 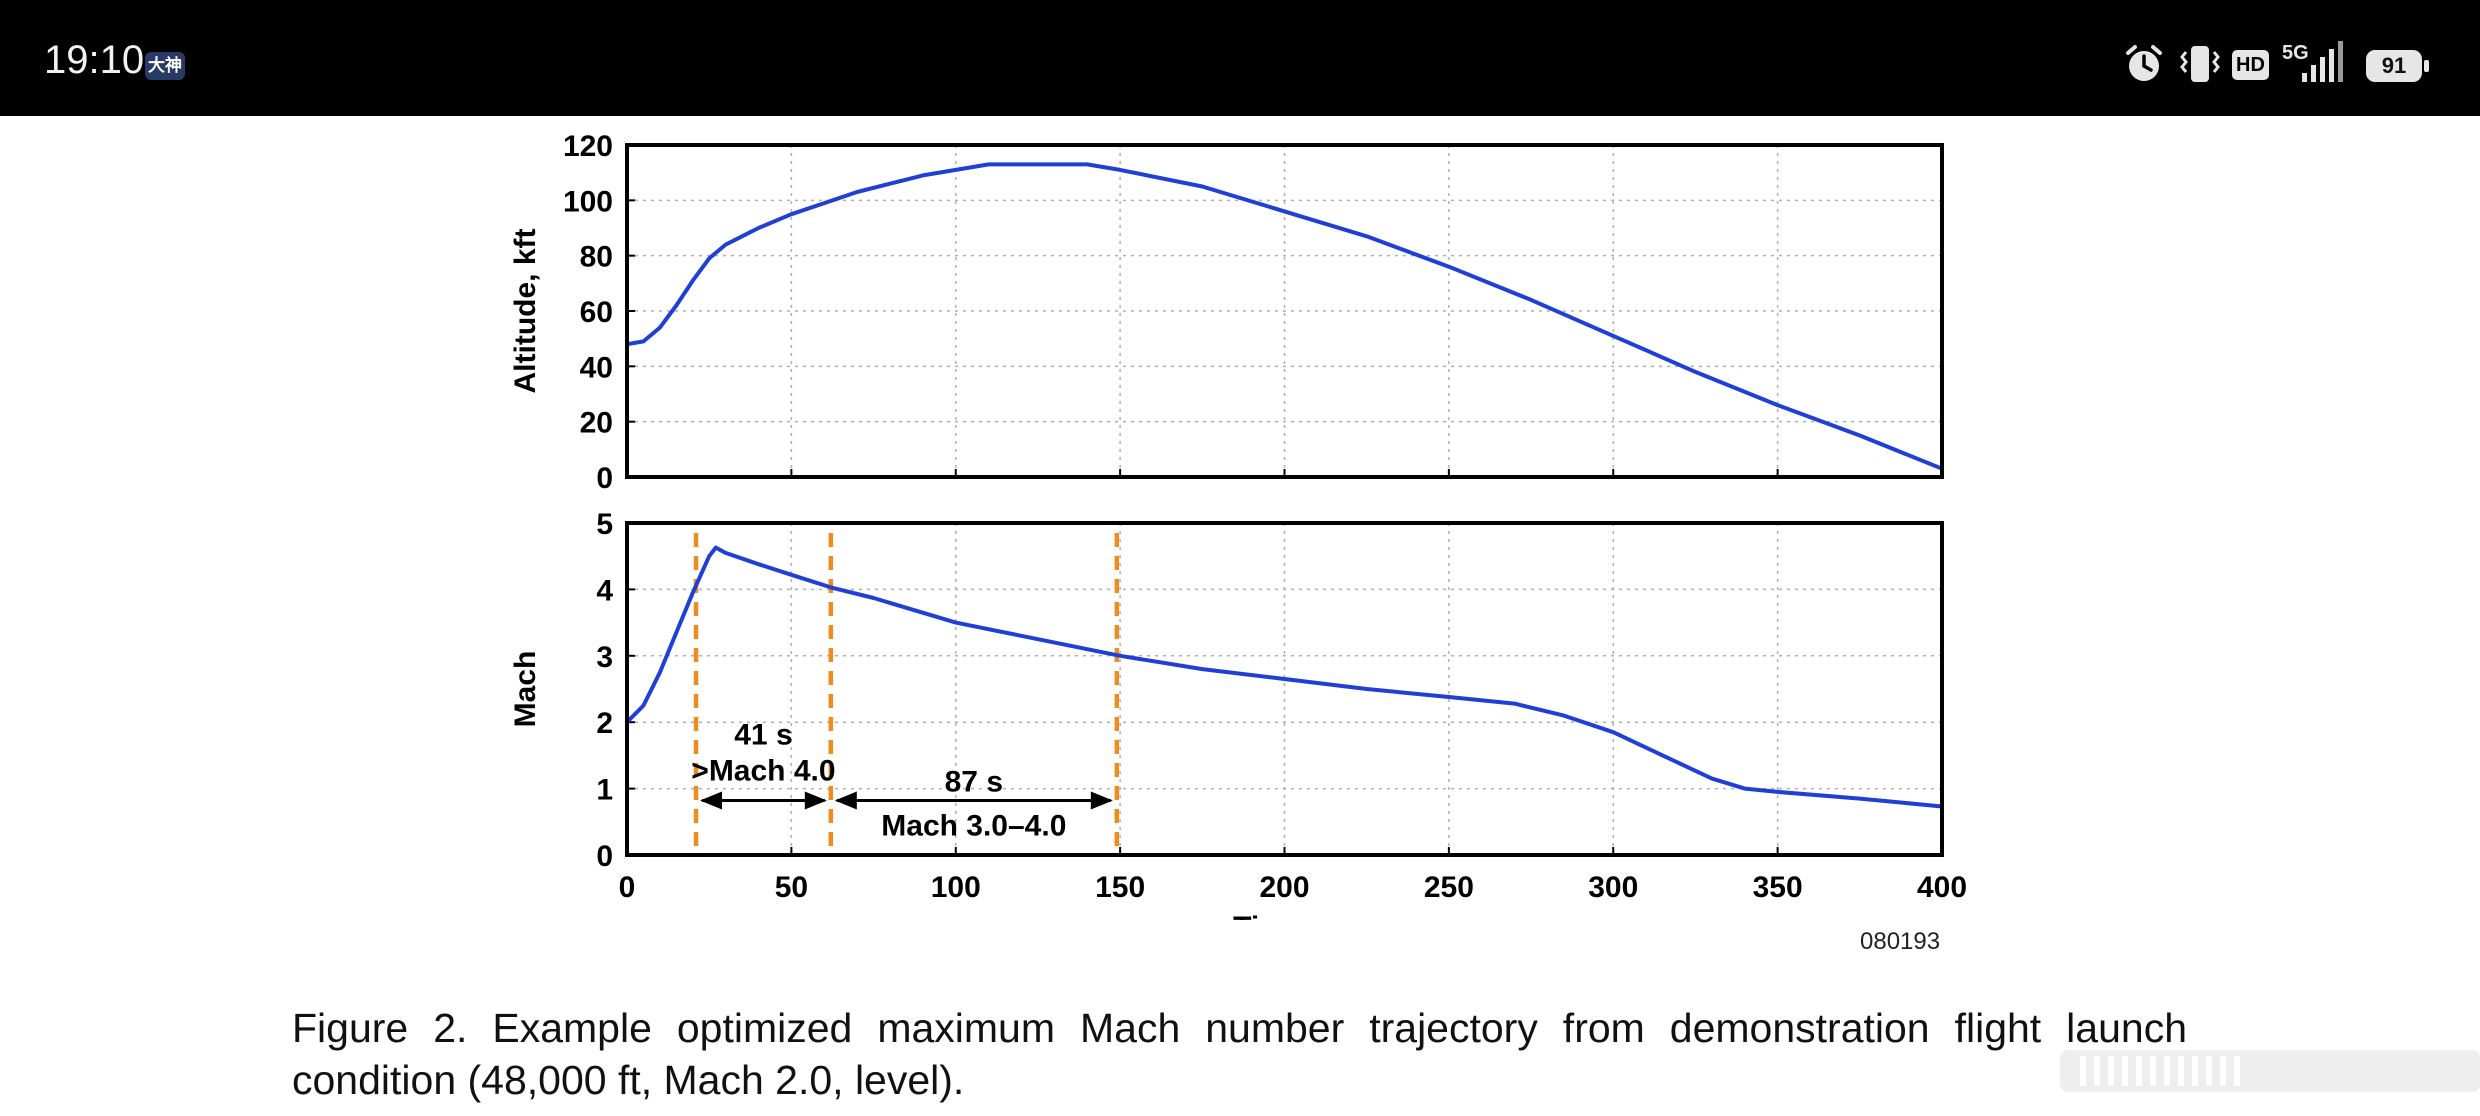 What do you see at coordinates (596, 367) in the screenshot?
I see `y-tick-label: 40` at bounding box center [596, 367].